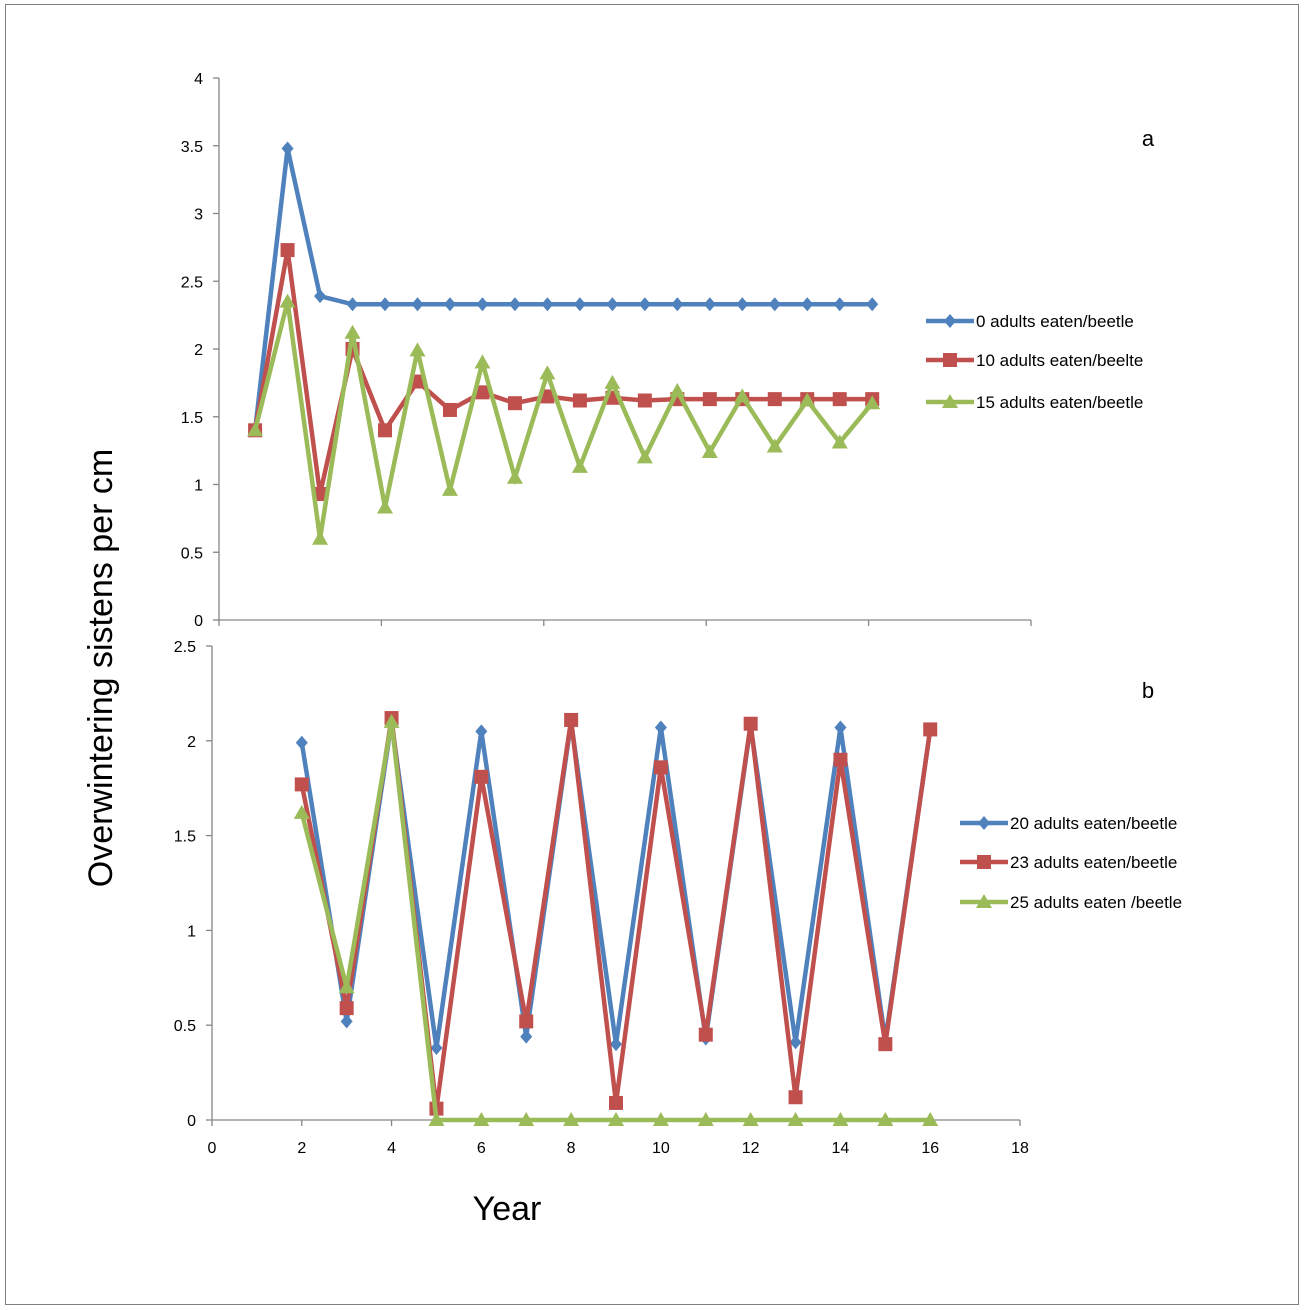 Image resolution: width=1304 pixels, height=1310 pixels. What do you see at coordinates (192, 282) in the screenshot?
I see `y-tick-label: 2.5` at bounding box center [192, 282].